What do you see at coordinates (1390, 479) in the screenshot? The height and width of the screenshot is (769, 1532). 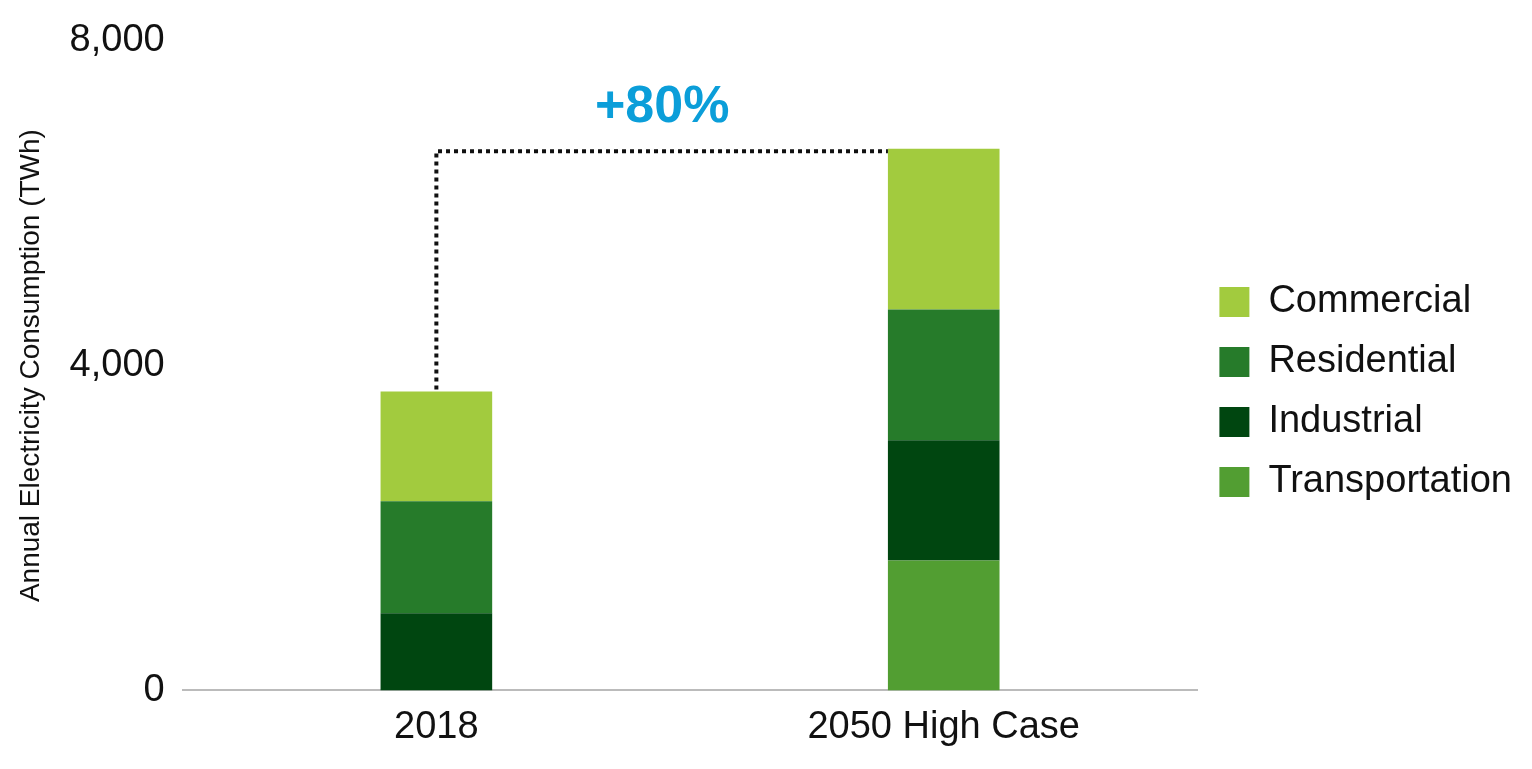 I see `legend-label: Transportation` at bounding box center [1390, 479].